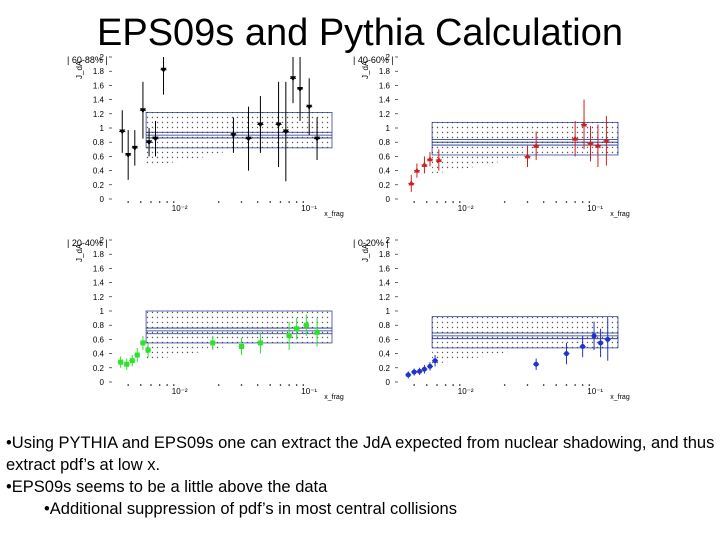 Image resolution: width=720 pixels, height=540 pixels. I want to click on y-tick-label: 1.6, so click(385, 268).